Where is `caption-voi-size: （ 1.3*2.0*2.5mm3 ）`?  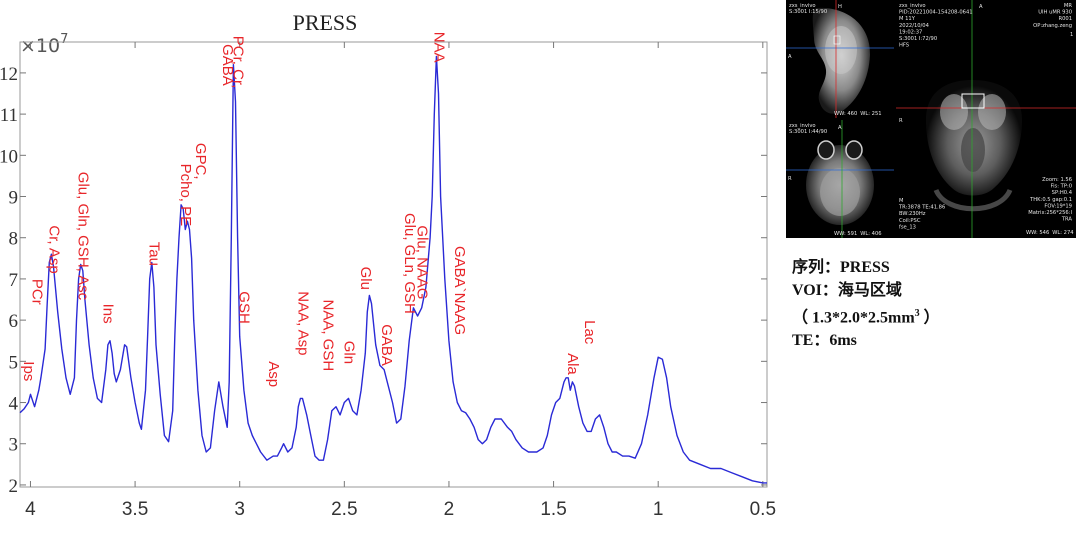
caption-voi-size: （ 1.3*2.0*2.5mm3 ） is located at coordinates (934, 315).